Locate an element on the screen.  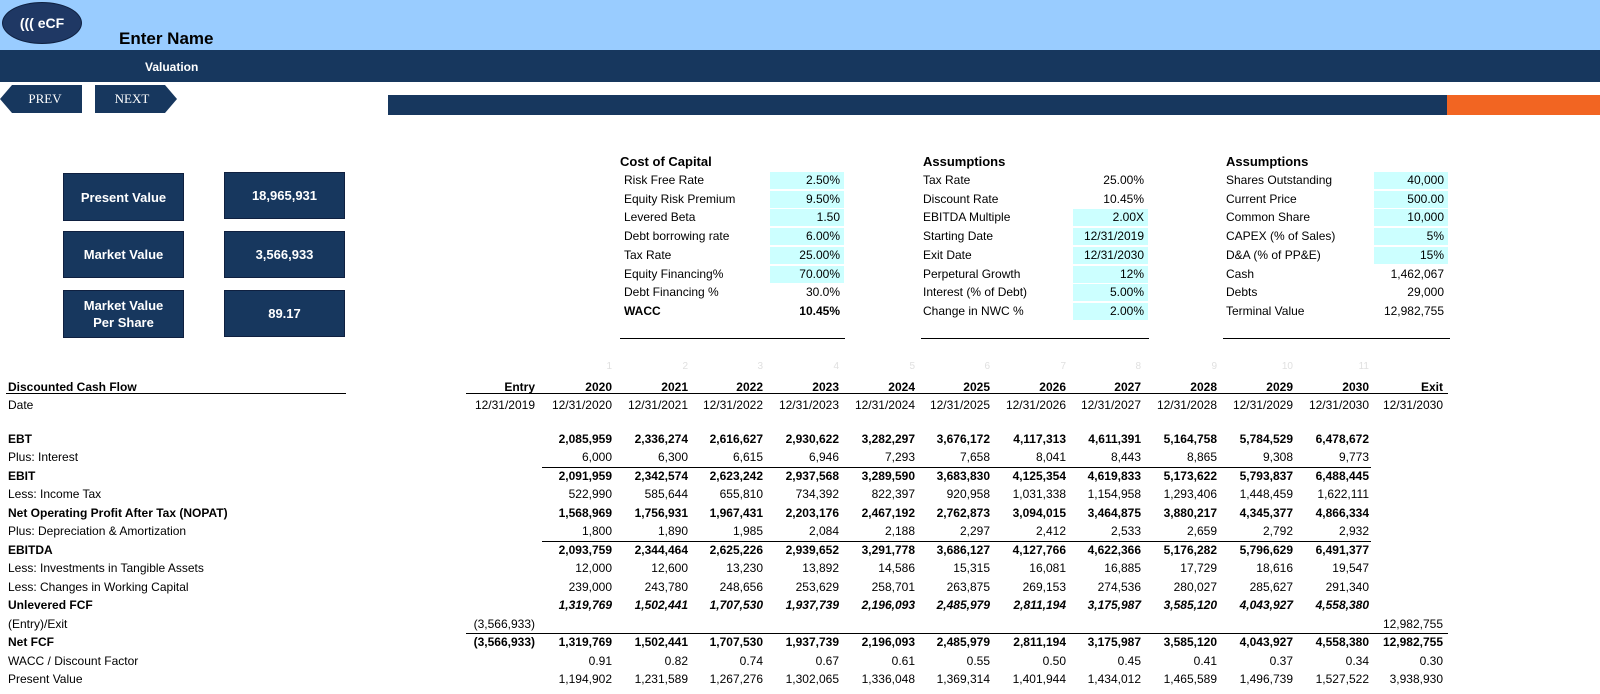
prev-button: PREV is located at coordinates (41, 99).